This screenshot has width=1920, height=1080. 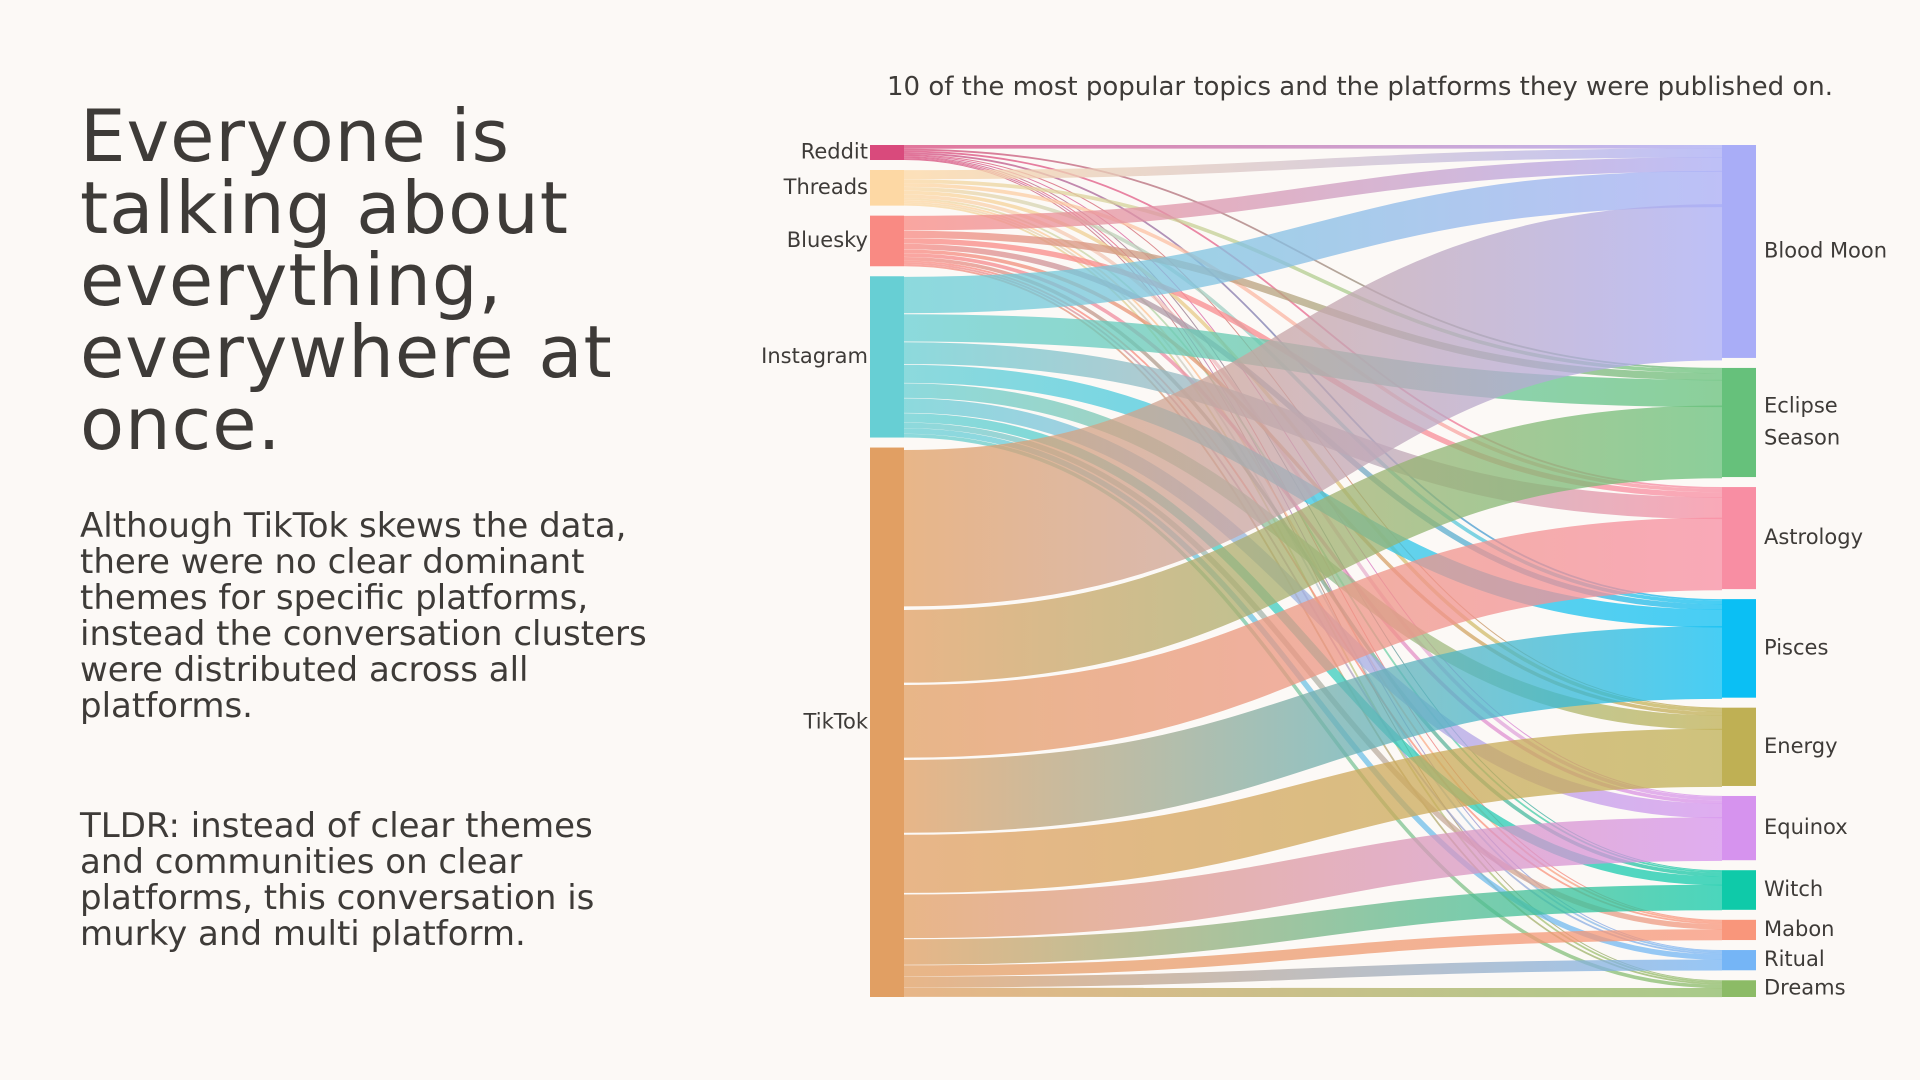 What do you see at coordinates (1739, 422) in the screenshot?
I see `target-node-eclipse-season` at bounding box center [1739, 422].